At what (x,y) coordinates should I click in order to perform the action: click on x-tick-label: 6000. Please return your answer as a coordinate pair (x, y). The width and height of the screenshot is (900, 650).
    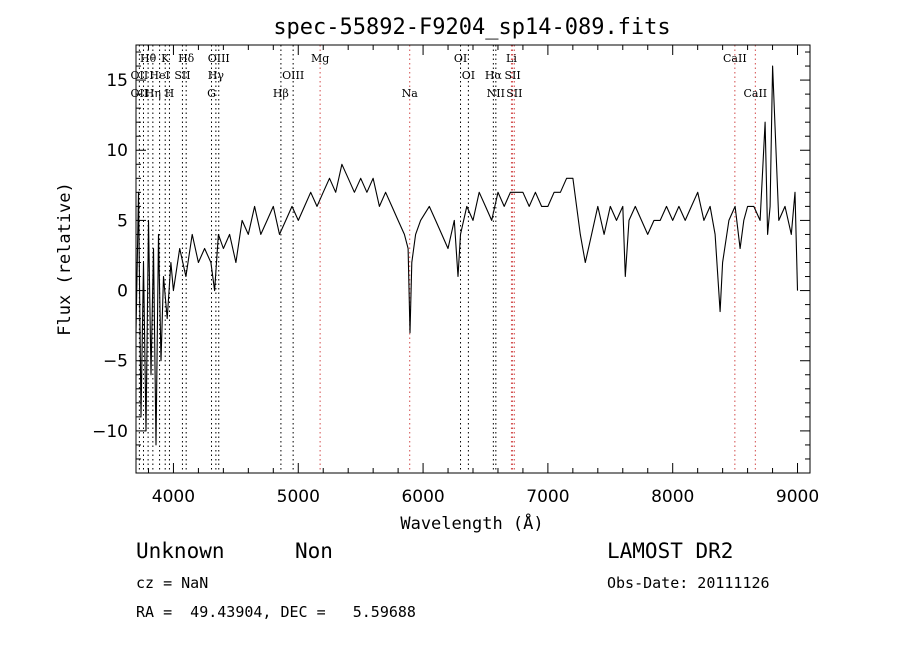
    Looking at the image, I should click on (422, 497).